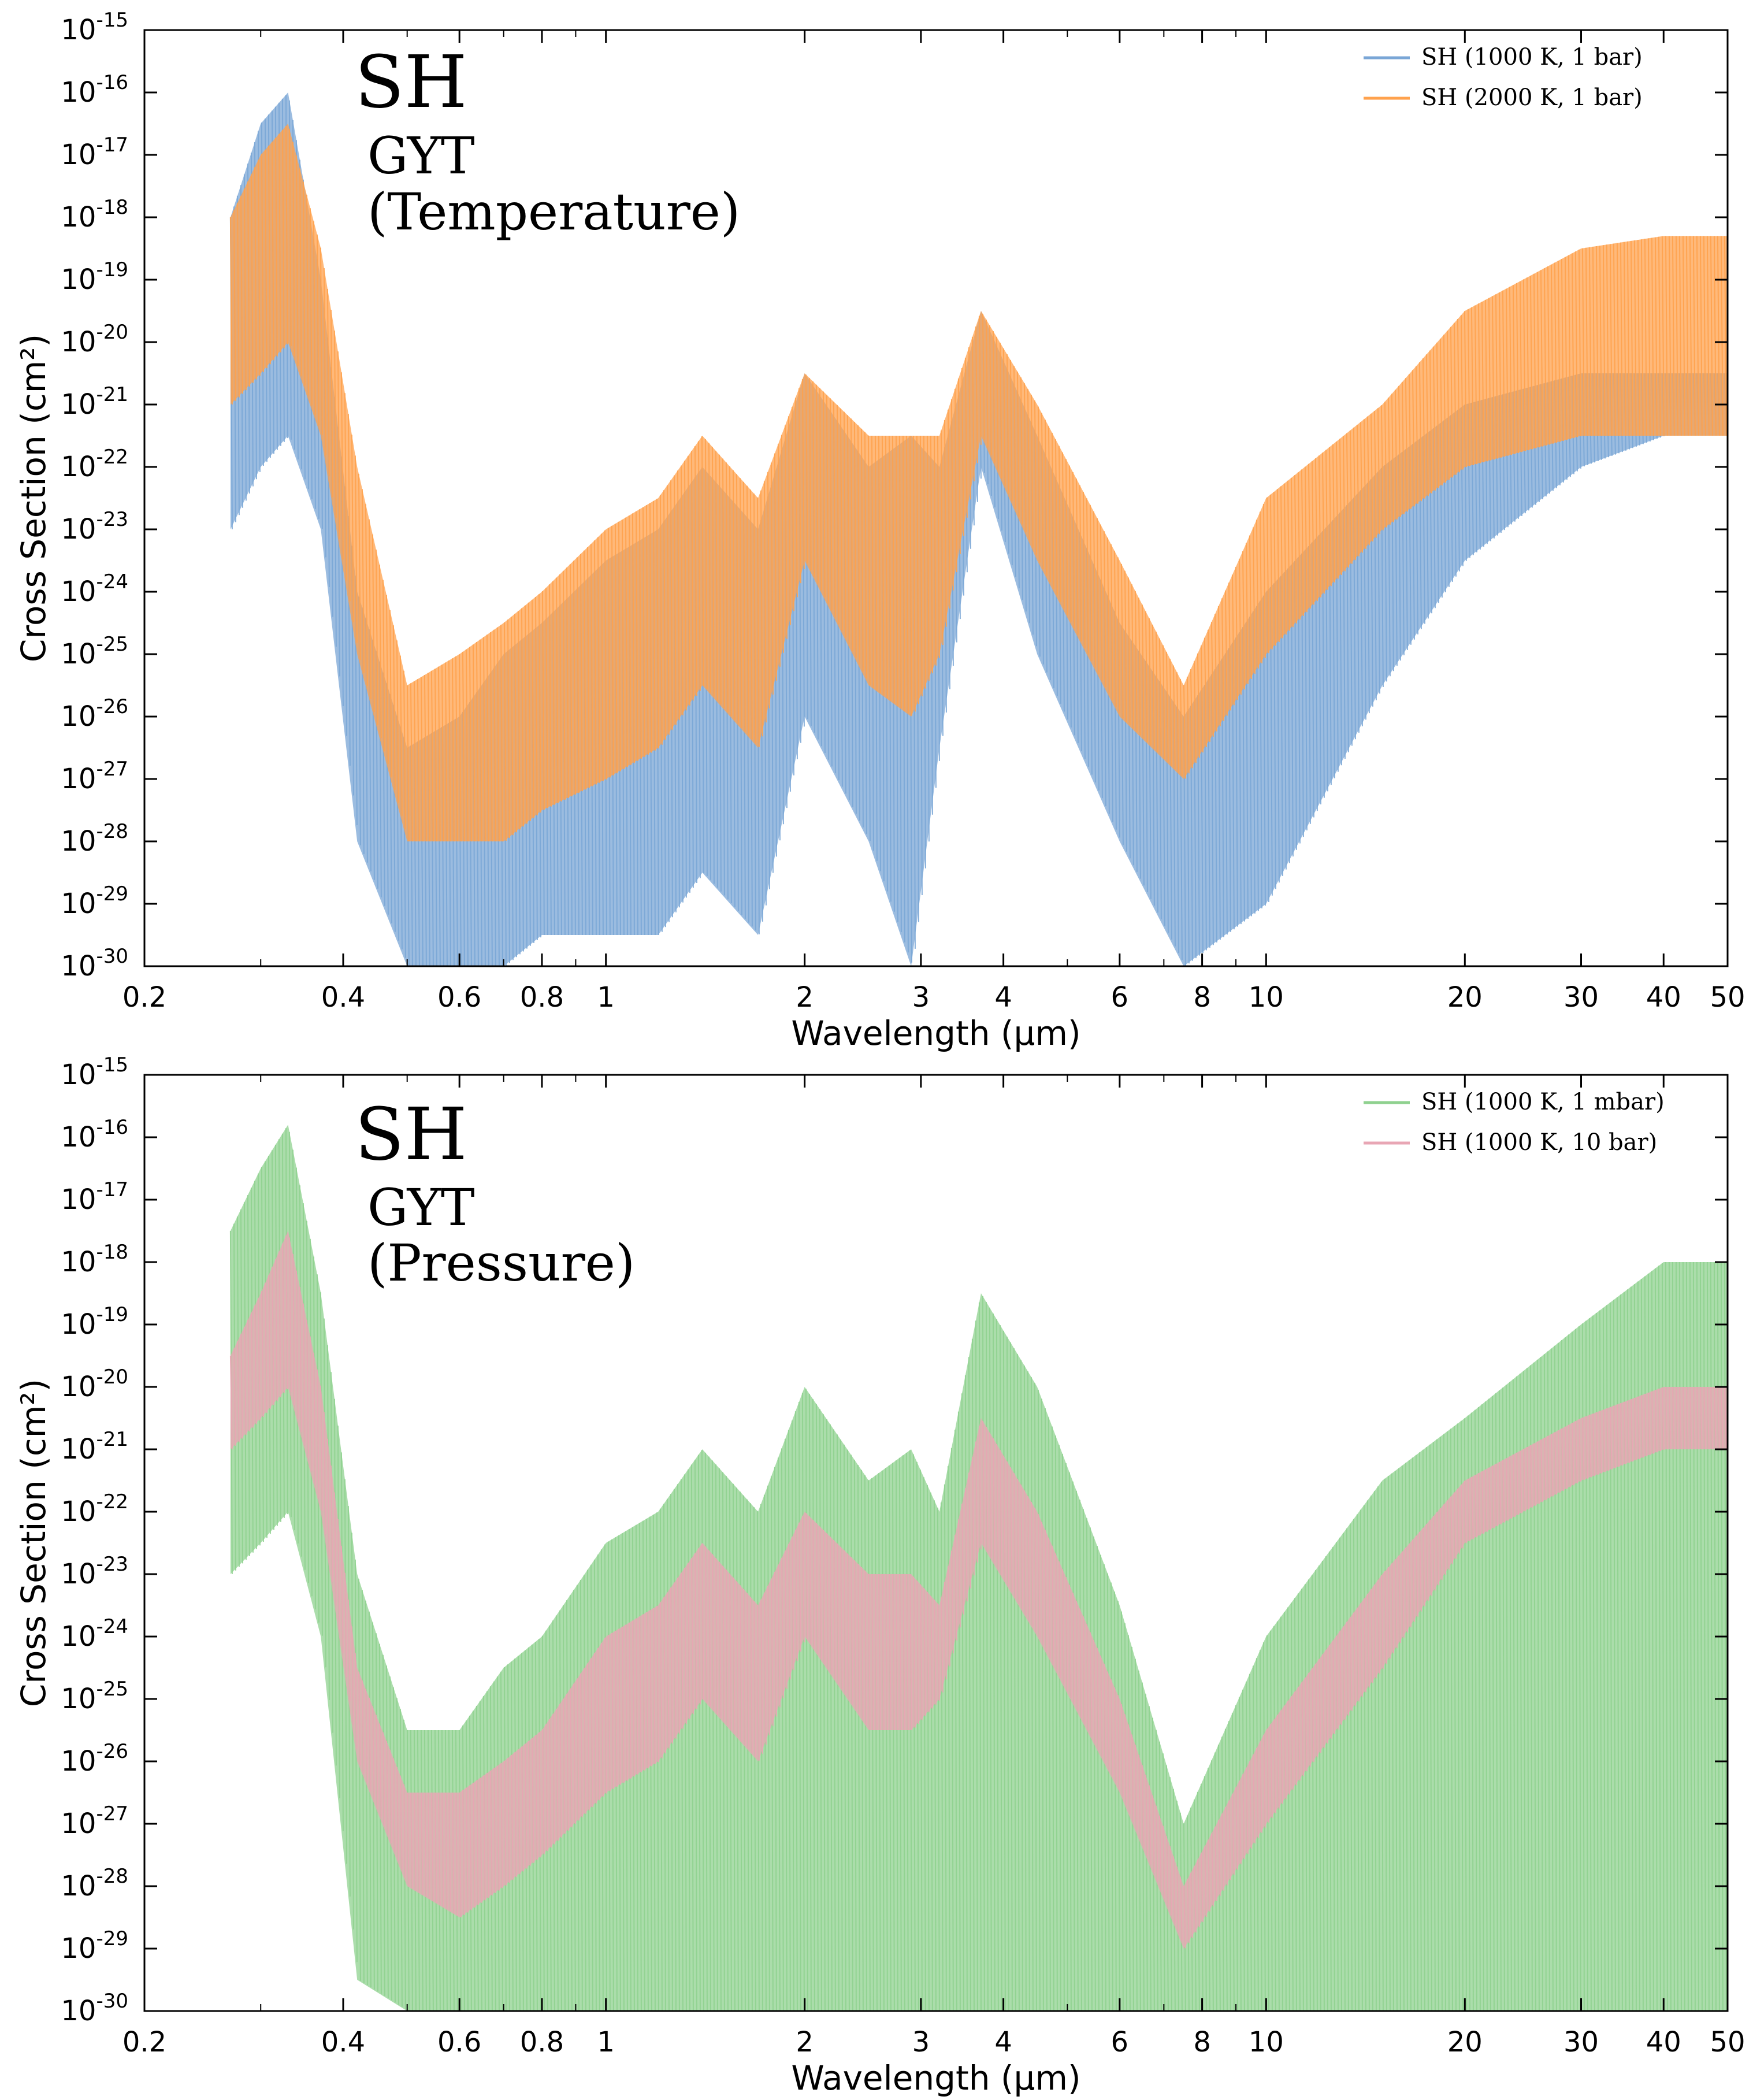 The image size is (1753, 2100). What do you see at coordinates (1539, 1143) in the screenshot?
I see `legend-label: SH (1000 K, 10 bar)` at bounding box center [1539, 1143].